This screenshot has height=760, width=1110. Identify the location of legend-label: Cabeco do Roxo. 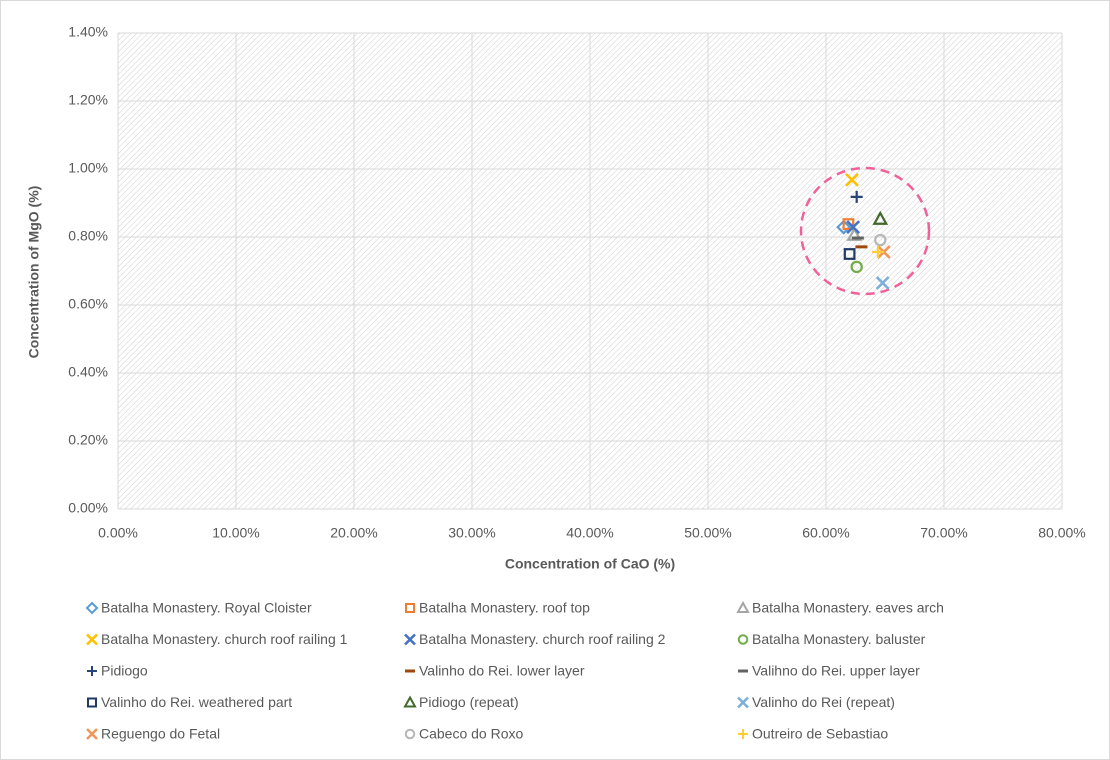
(471, 734).